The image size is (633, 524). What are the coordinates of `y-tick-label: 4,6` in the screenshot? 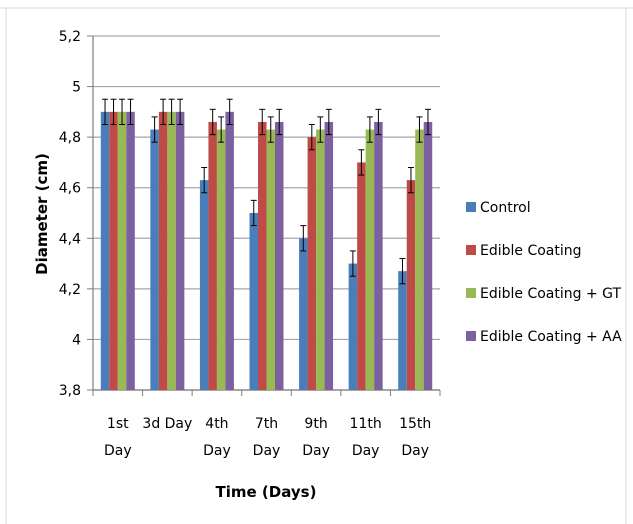 It's located at (70, 189).